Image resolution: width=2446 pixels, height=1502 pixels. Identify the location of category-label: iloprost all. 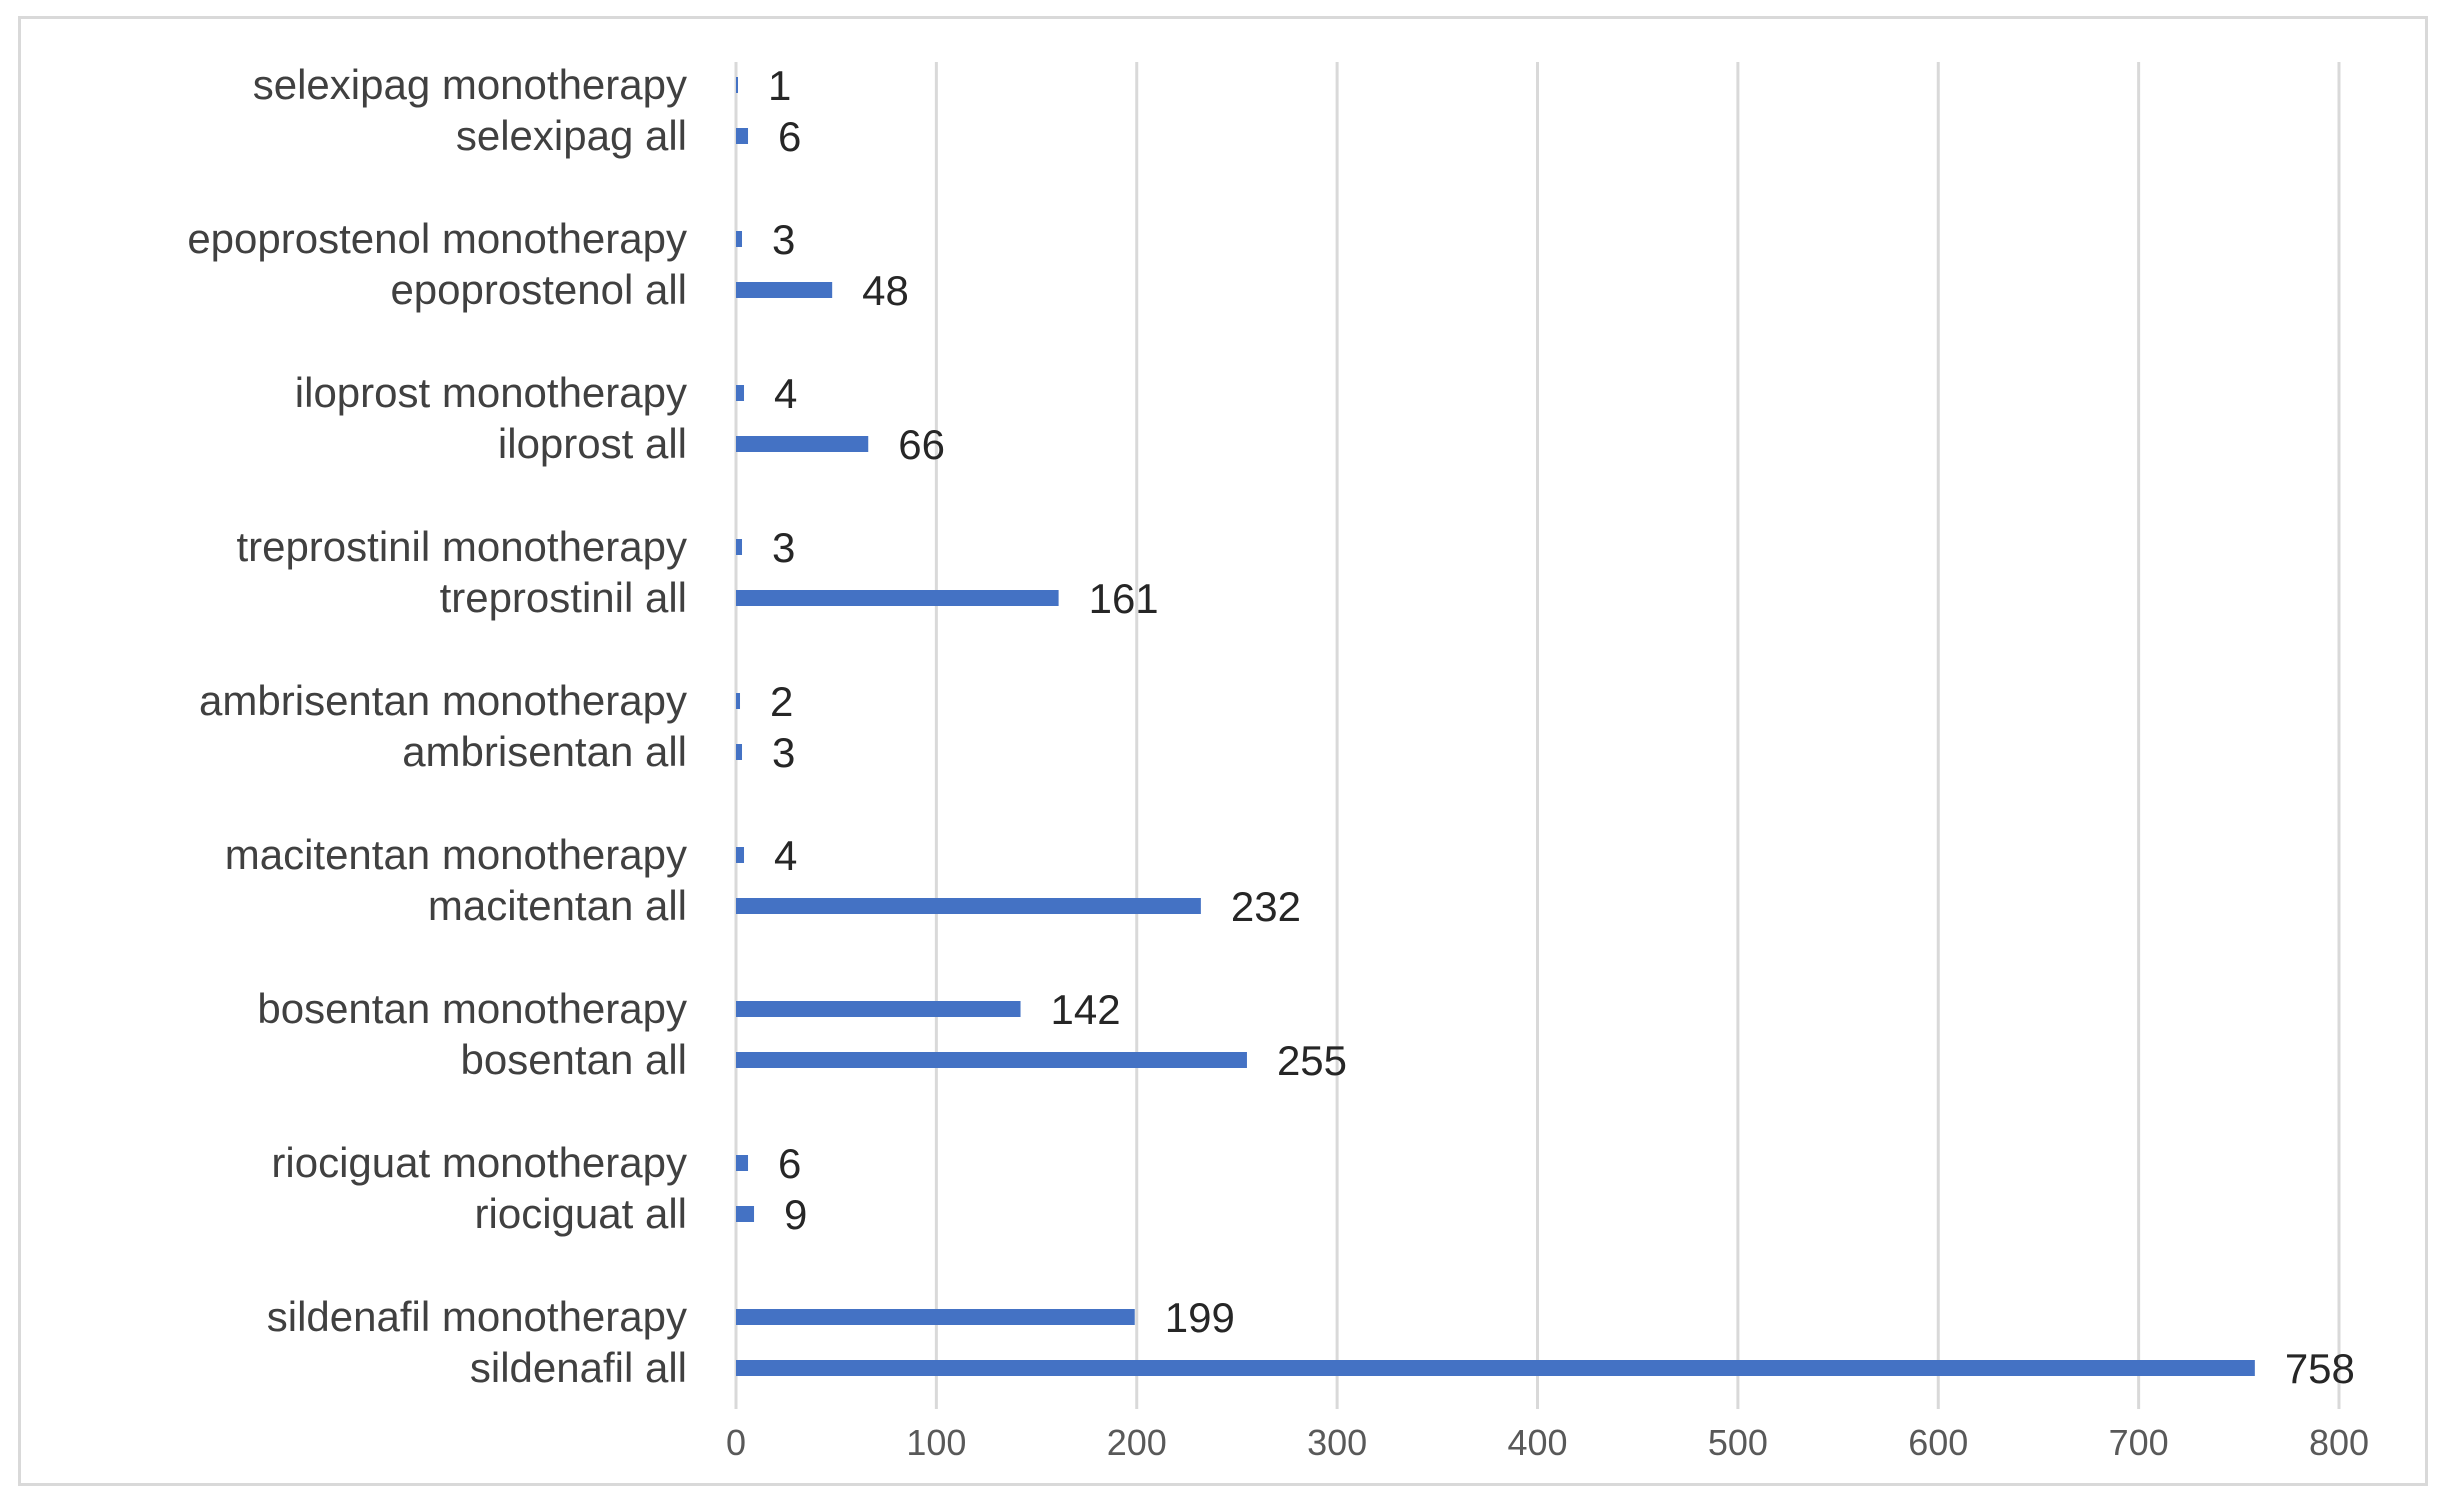
(592, 443).